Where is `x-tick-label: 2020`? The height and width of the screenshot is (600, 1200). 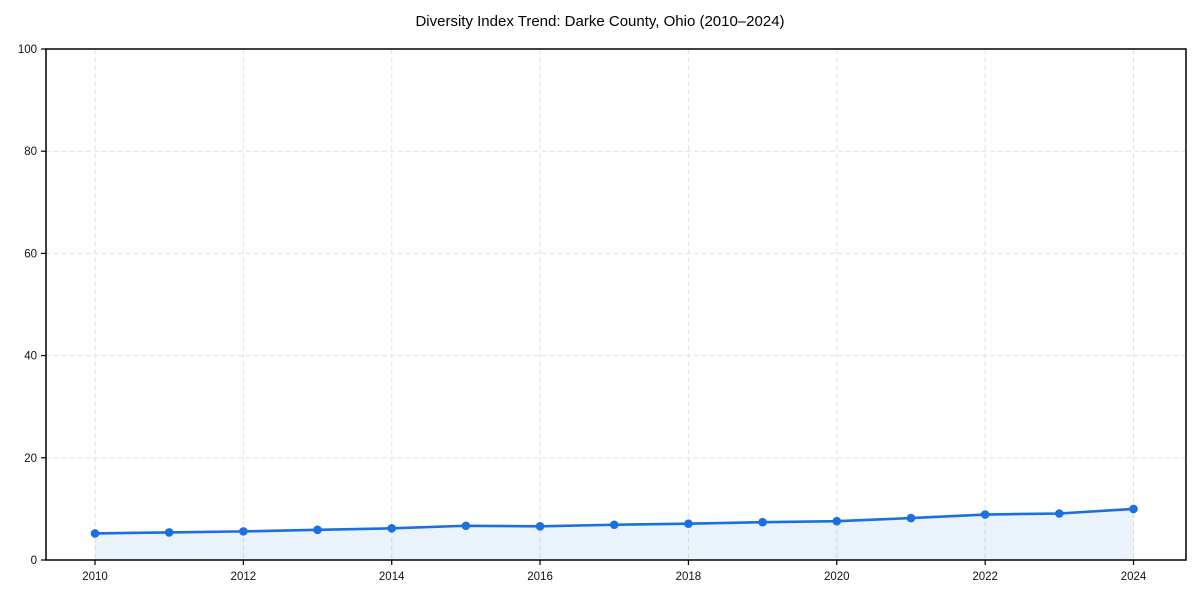 x-tick-label: 2020 is located at coordinates (837, 577).